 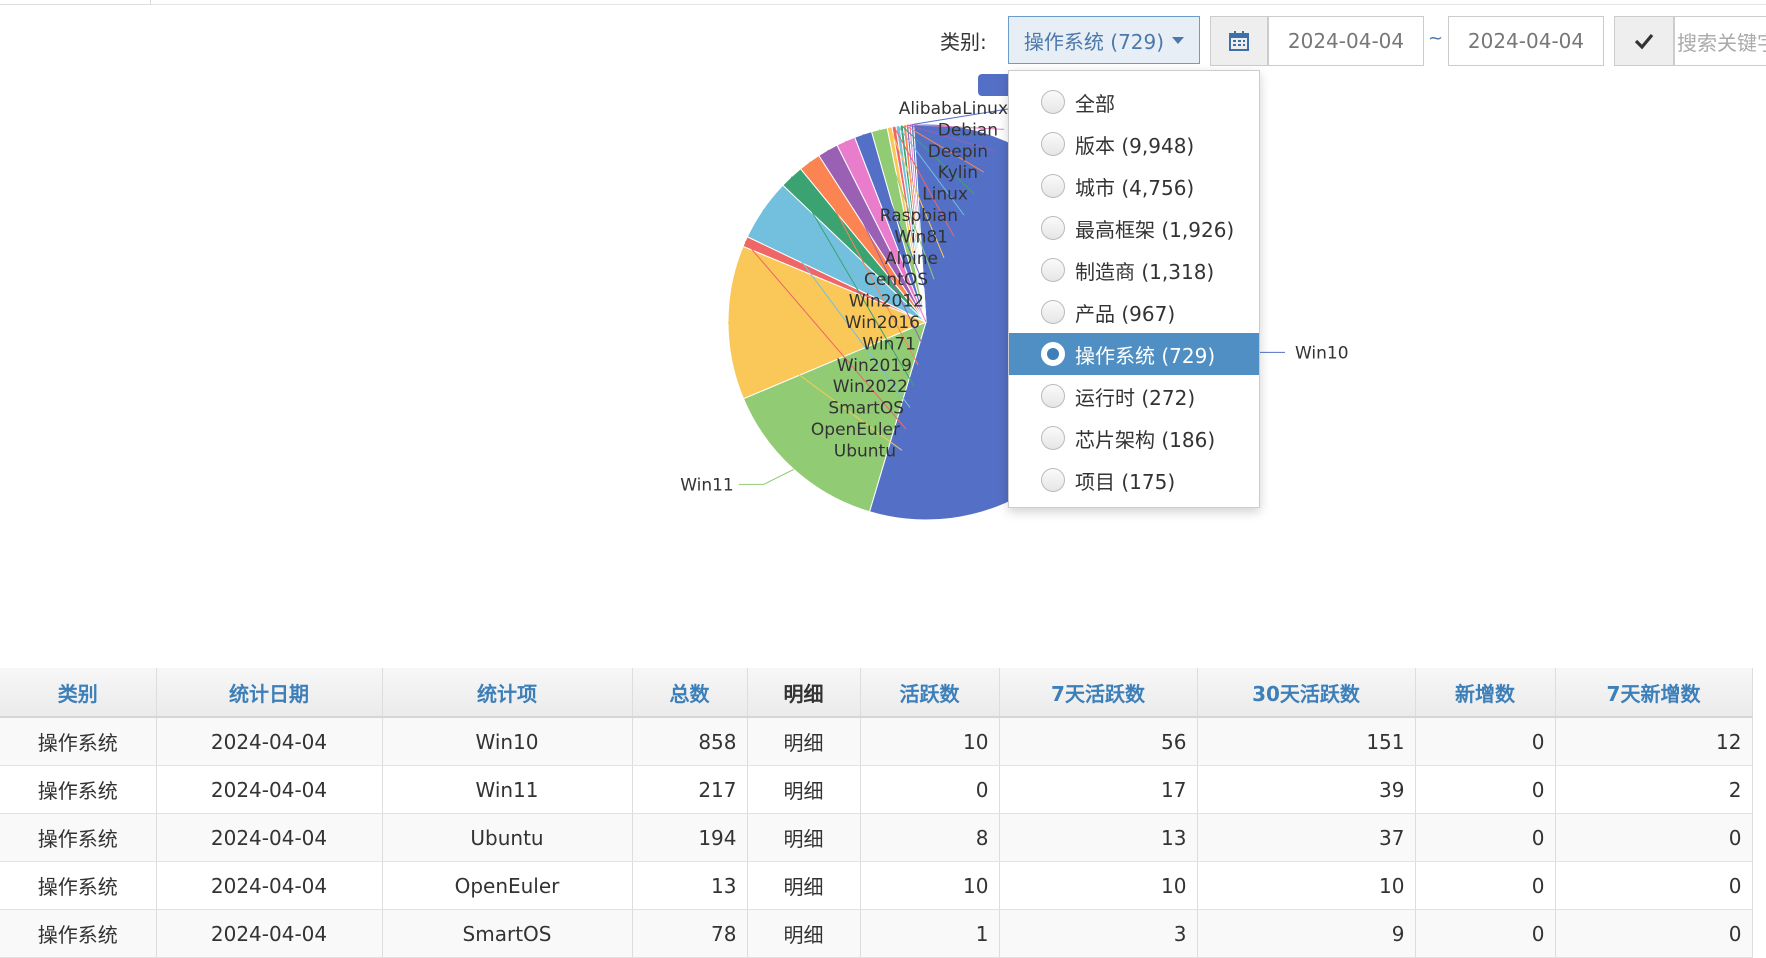 I want to click on top-tab, so click(x=75, y=2).